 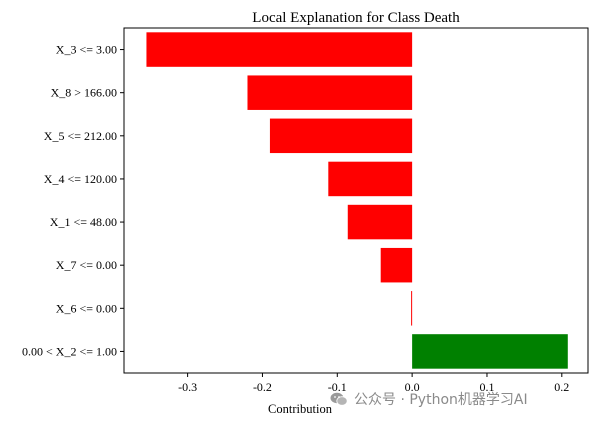 What do you see at coordinates (84, 93) in the screenshot?
I see `y-tick-label: X_8 > 166.00` at bounding box center [84, 93].